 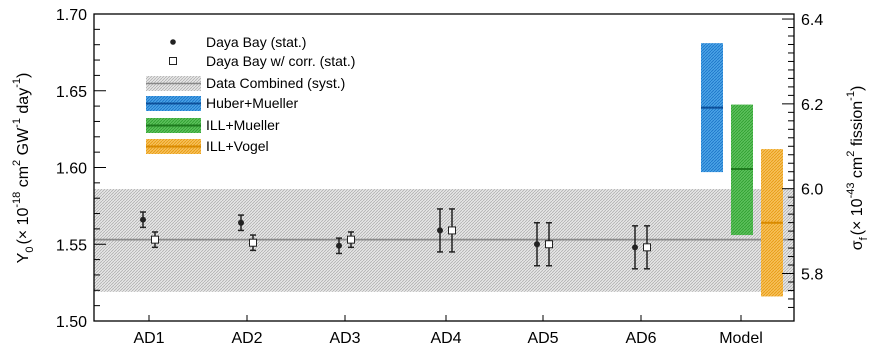 I want to click on legend-entry-combined: Data Combined (syst.), so click(x=245, y=83).